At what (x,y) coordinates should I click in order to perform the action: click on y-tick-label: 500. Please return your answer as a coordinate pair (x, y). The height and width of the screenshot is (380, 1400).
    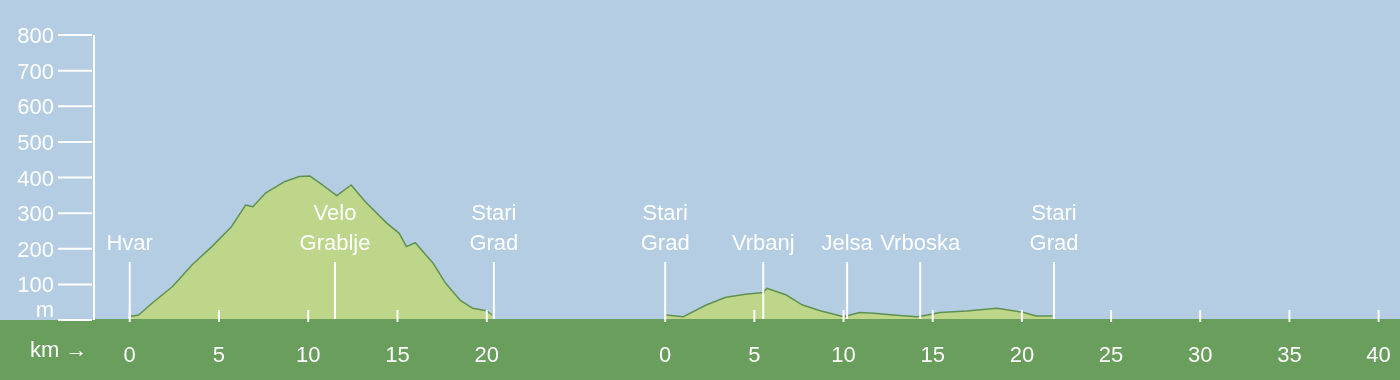
    Looking at the image, I should click on (35, 142).